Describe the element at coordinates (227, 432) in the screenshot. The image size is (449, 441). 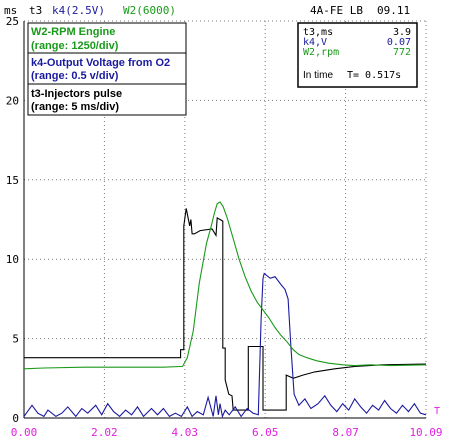
I see `x-axis-tick-labels: 0.00 2.02 4.03 6.05 8.07 10.09` at that location.